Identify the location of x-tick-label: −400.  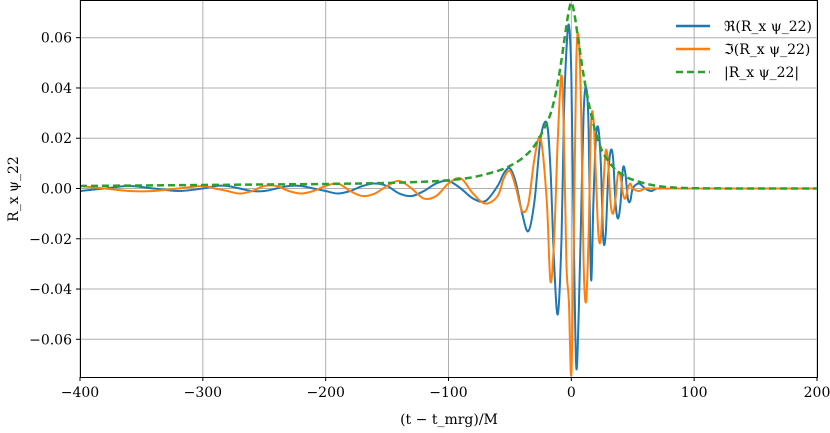
(80, 393).